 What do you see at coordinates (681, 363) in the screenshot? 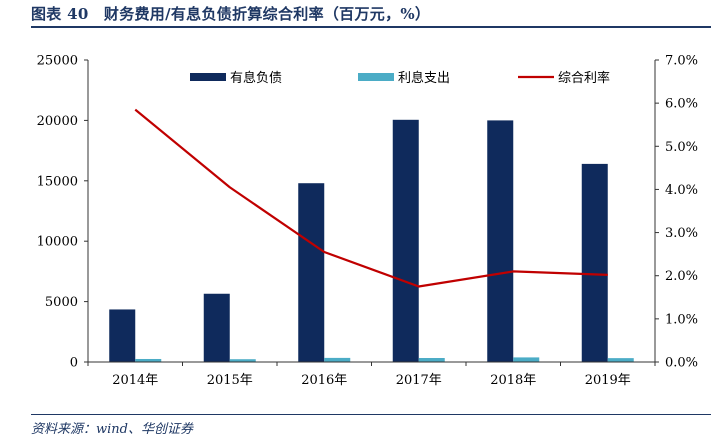
I see `right-tick-label: 0.0%` at bounding box center [681, 363].